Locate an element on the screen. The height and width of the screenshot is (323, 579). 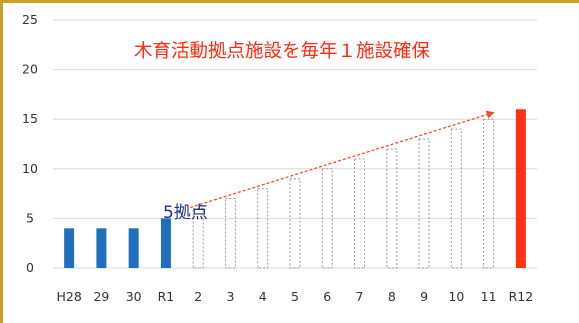
x-tick-label: R12 is located at coordinates (521, 296).